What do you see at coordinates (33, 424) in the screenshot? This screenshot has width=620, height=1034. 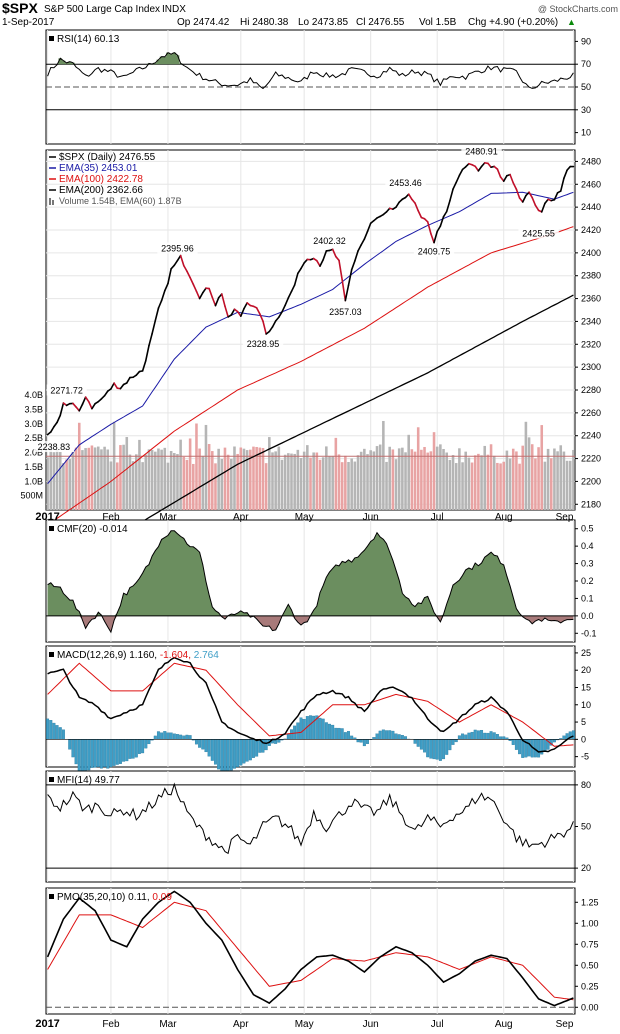 I see `volume-tick-label: 3.0B` at bounding box center [33, 424].